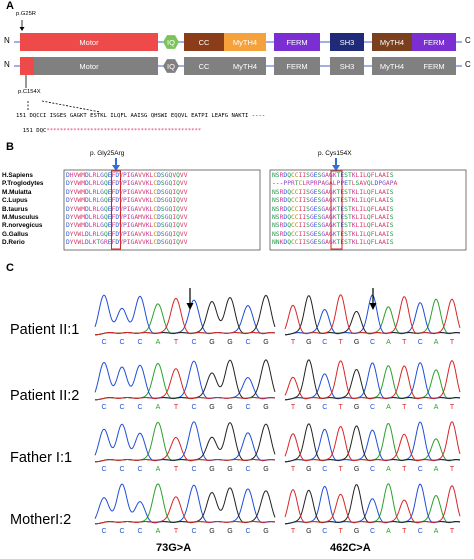 The image size is (474, 559). I want to click on sample-patient-ii1: Patient II:1, so click(45, 330).